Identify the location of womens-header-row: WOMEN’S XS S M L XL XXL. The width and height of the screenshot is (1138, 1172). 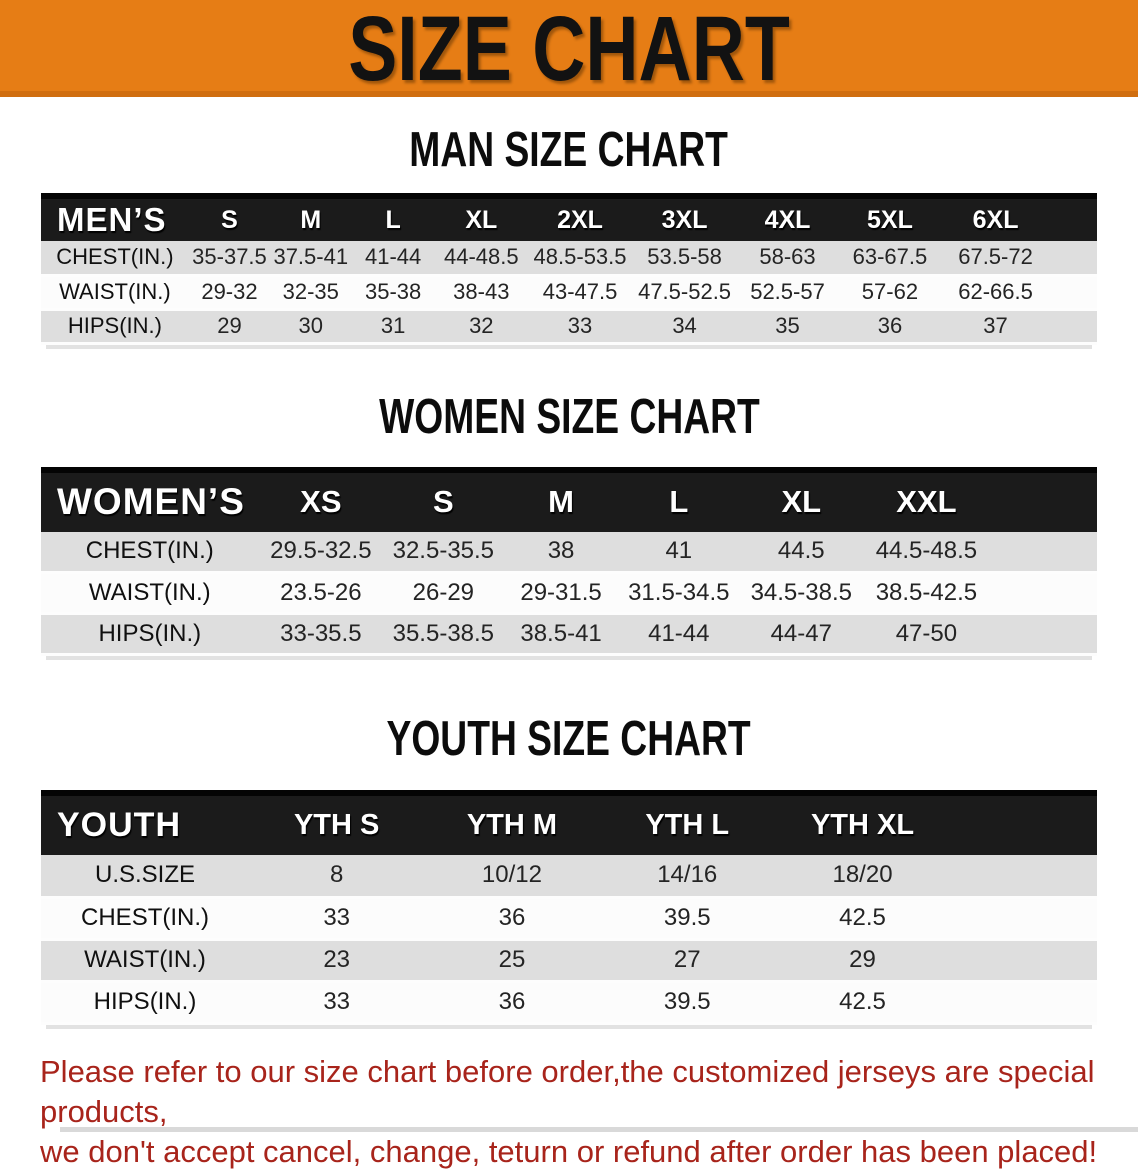
(569, 499).